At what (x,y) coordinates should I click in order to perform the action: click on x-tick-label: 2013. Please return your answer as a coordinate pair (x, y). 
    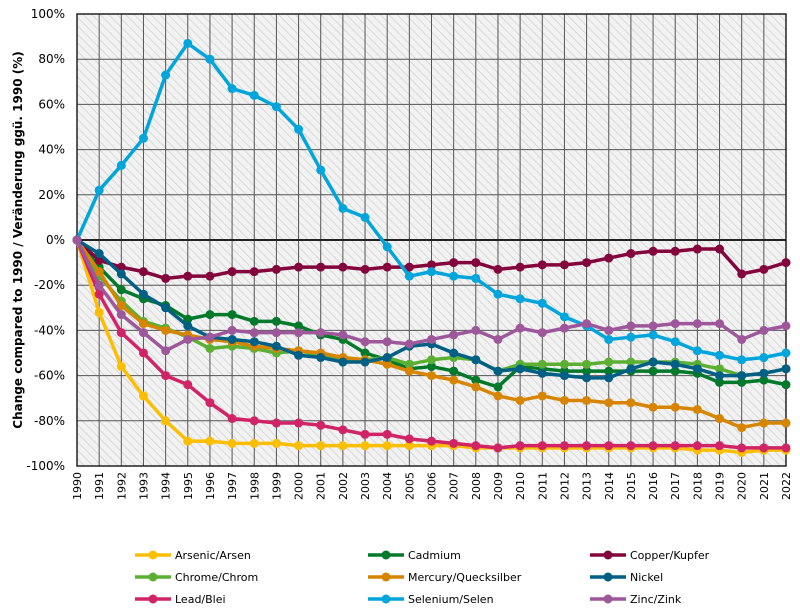
    Looking at the image, I should click on (587, 486).